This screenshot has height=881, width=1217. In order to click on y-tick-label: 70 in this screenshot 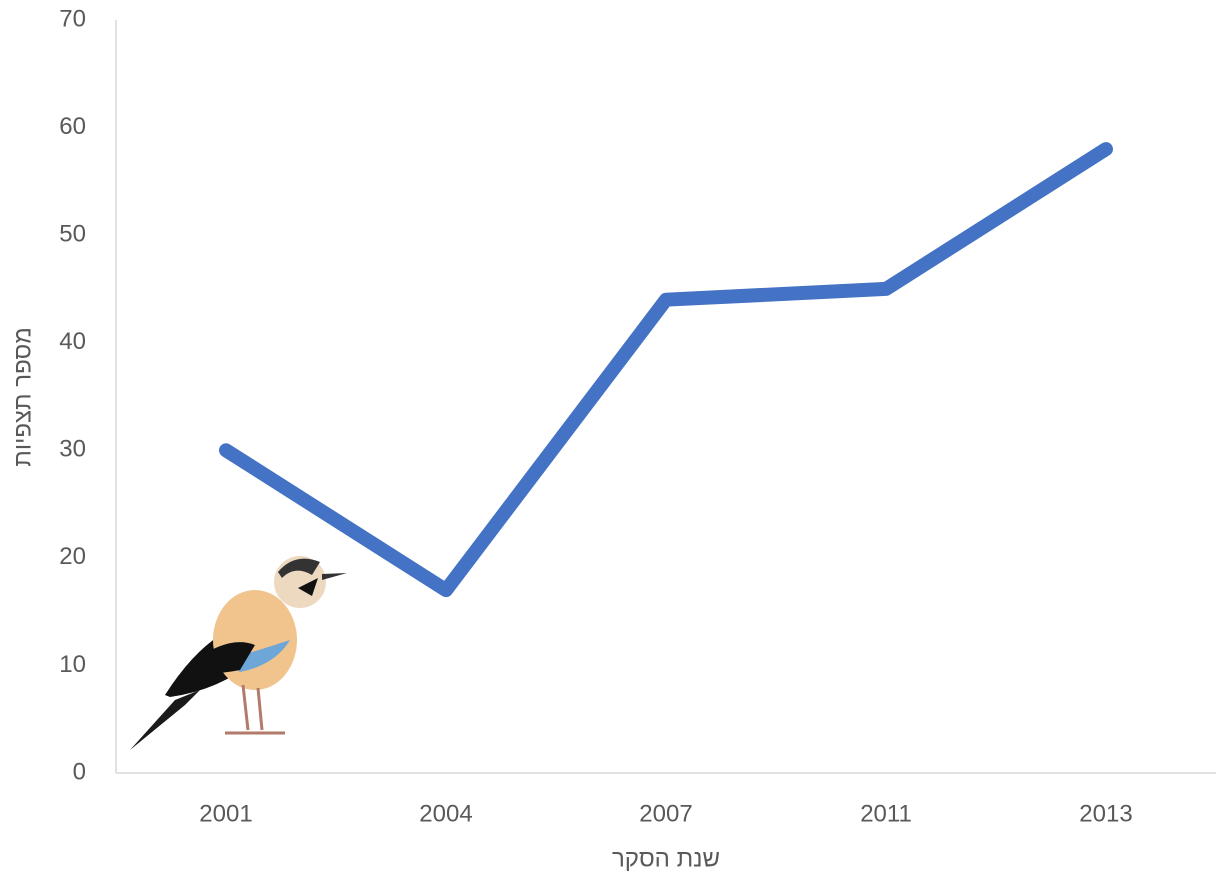, I will do `click(72, 18)`.